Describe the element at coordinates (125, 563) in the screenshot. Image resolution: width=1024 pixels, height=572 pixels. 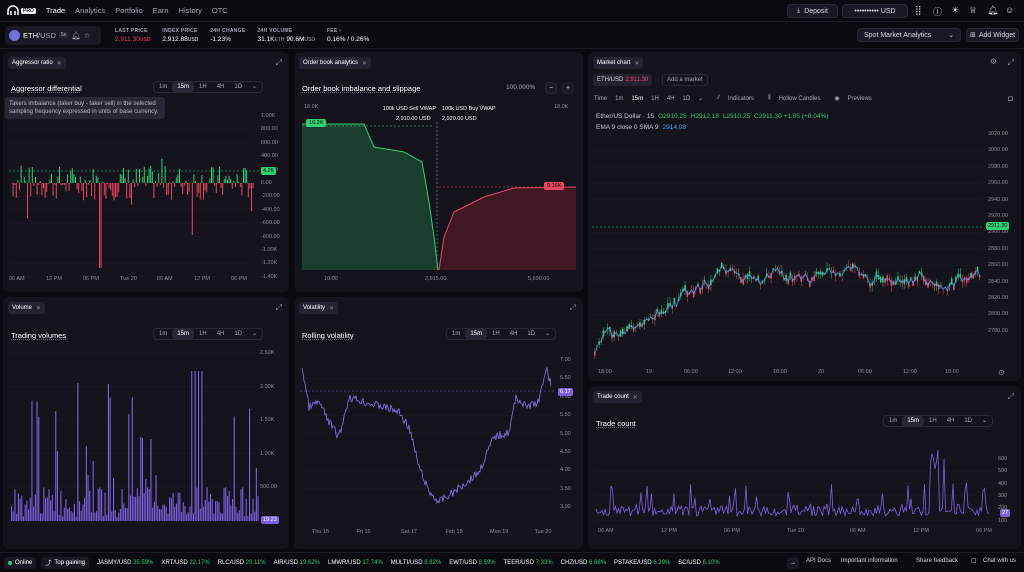
I see `top-mover-item: JASMY/USD 35.59%` at that location.